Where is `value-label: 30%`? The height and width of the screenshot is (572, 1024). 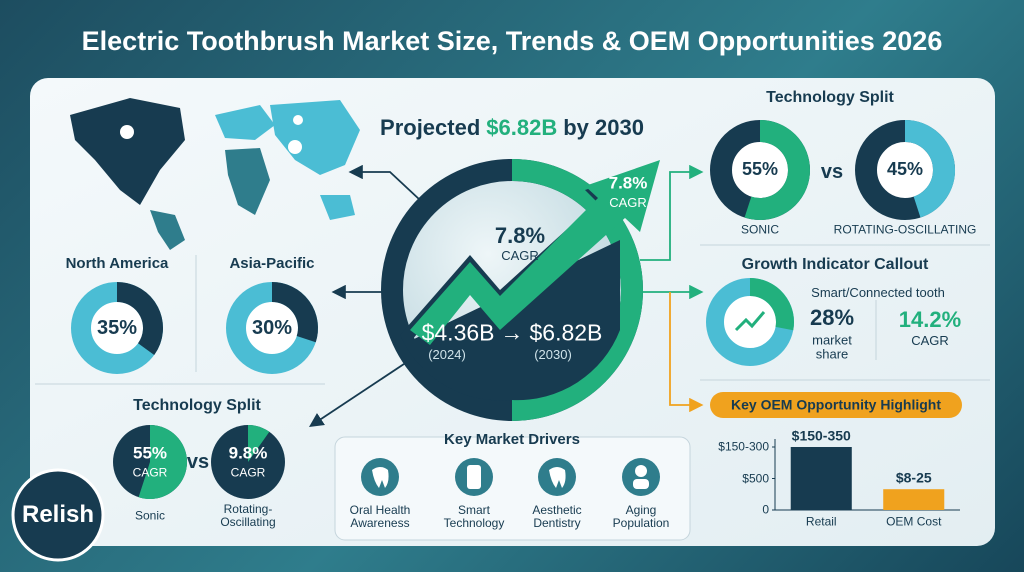
value-label: 30% is located at coordinates (272, 328).